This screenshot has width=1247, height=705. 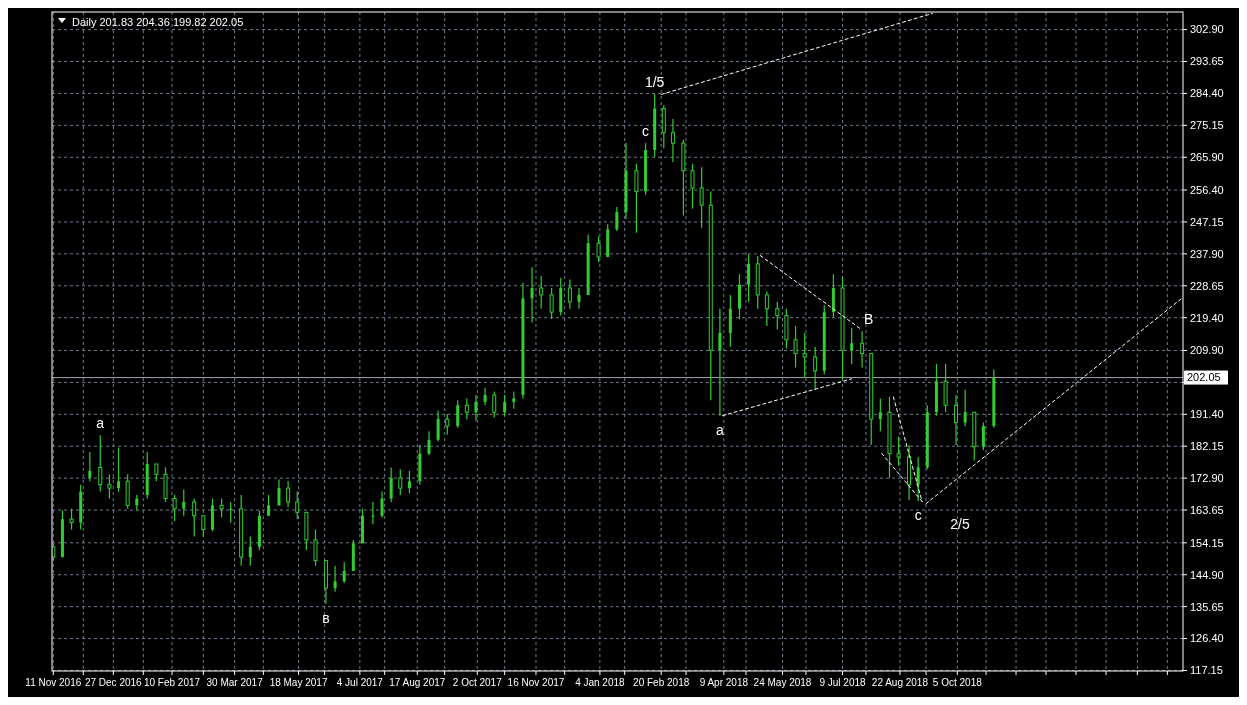 What do you see at coordinates (298, 682) in the screenshot?
I see `x-tick-label: 18 May 2017` at bounding box center [298, 682].